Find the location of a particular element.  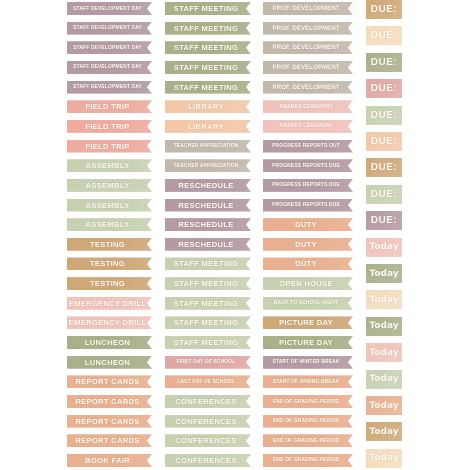

sticker-flag-start-of-spring-break: START OF SPRING BREAK is located at coordinates (308, 381).